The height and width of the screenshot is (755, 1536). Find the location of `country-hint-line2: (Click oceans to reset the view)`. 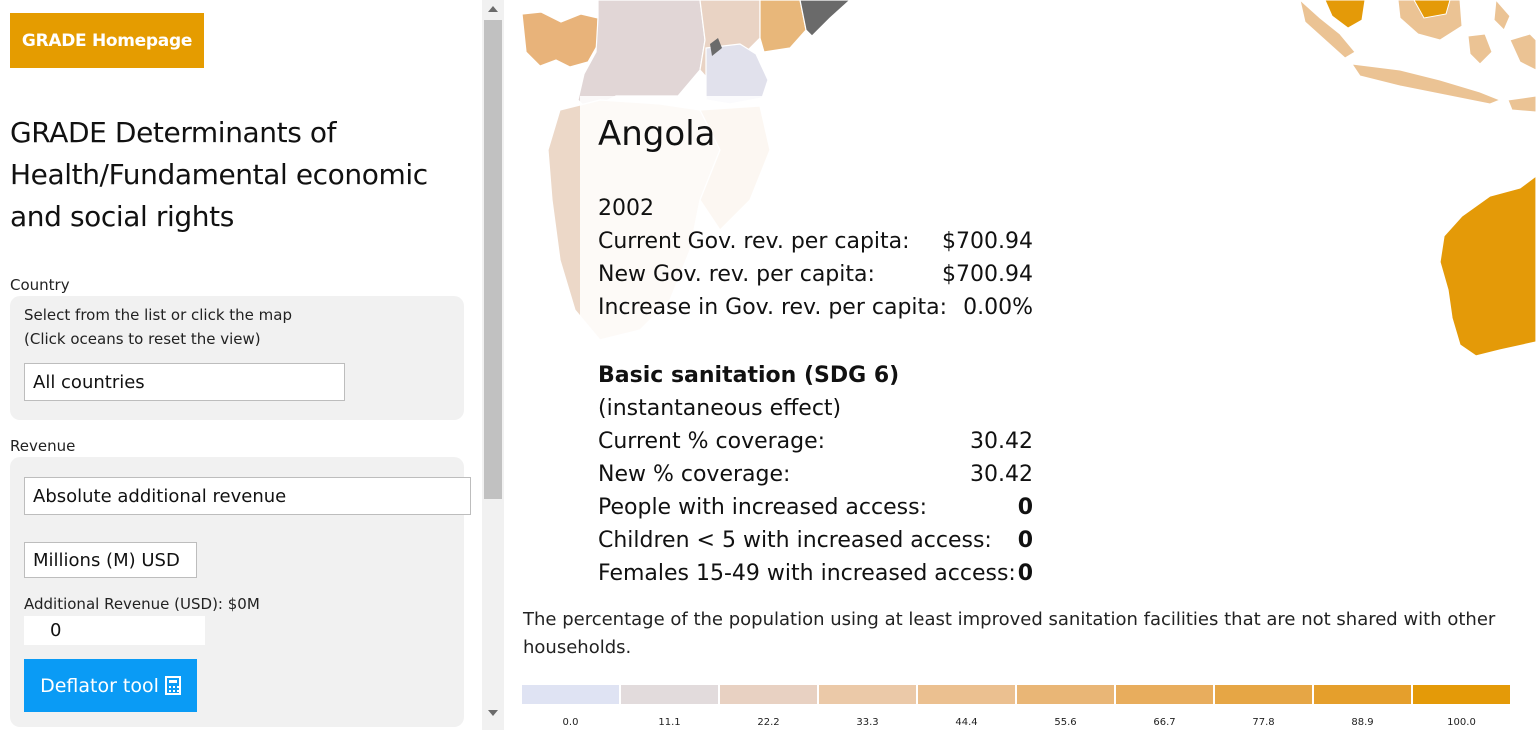

country-hint-line2: (Click oceans to reset the view) is located at coordinates (142, 339).